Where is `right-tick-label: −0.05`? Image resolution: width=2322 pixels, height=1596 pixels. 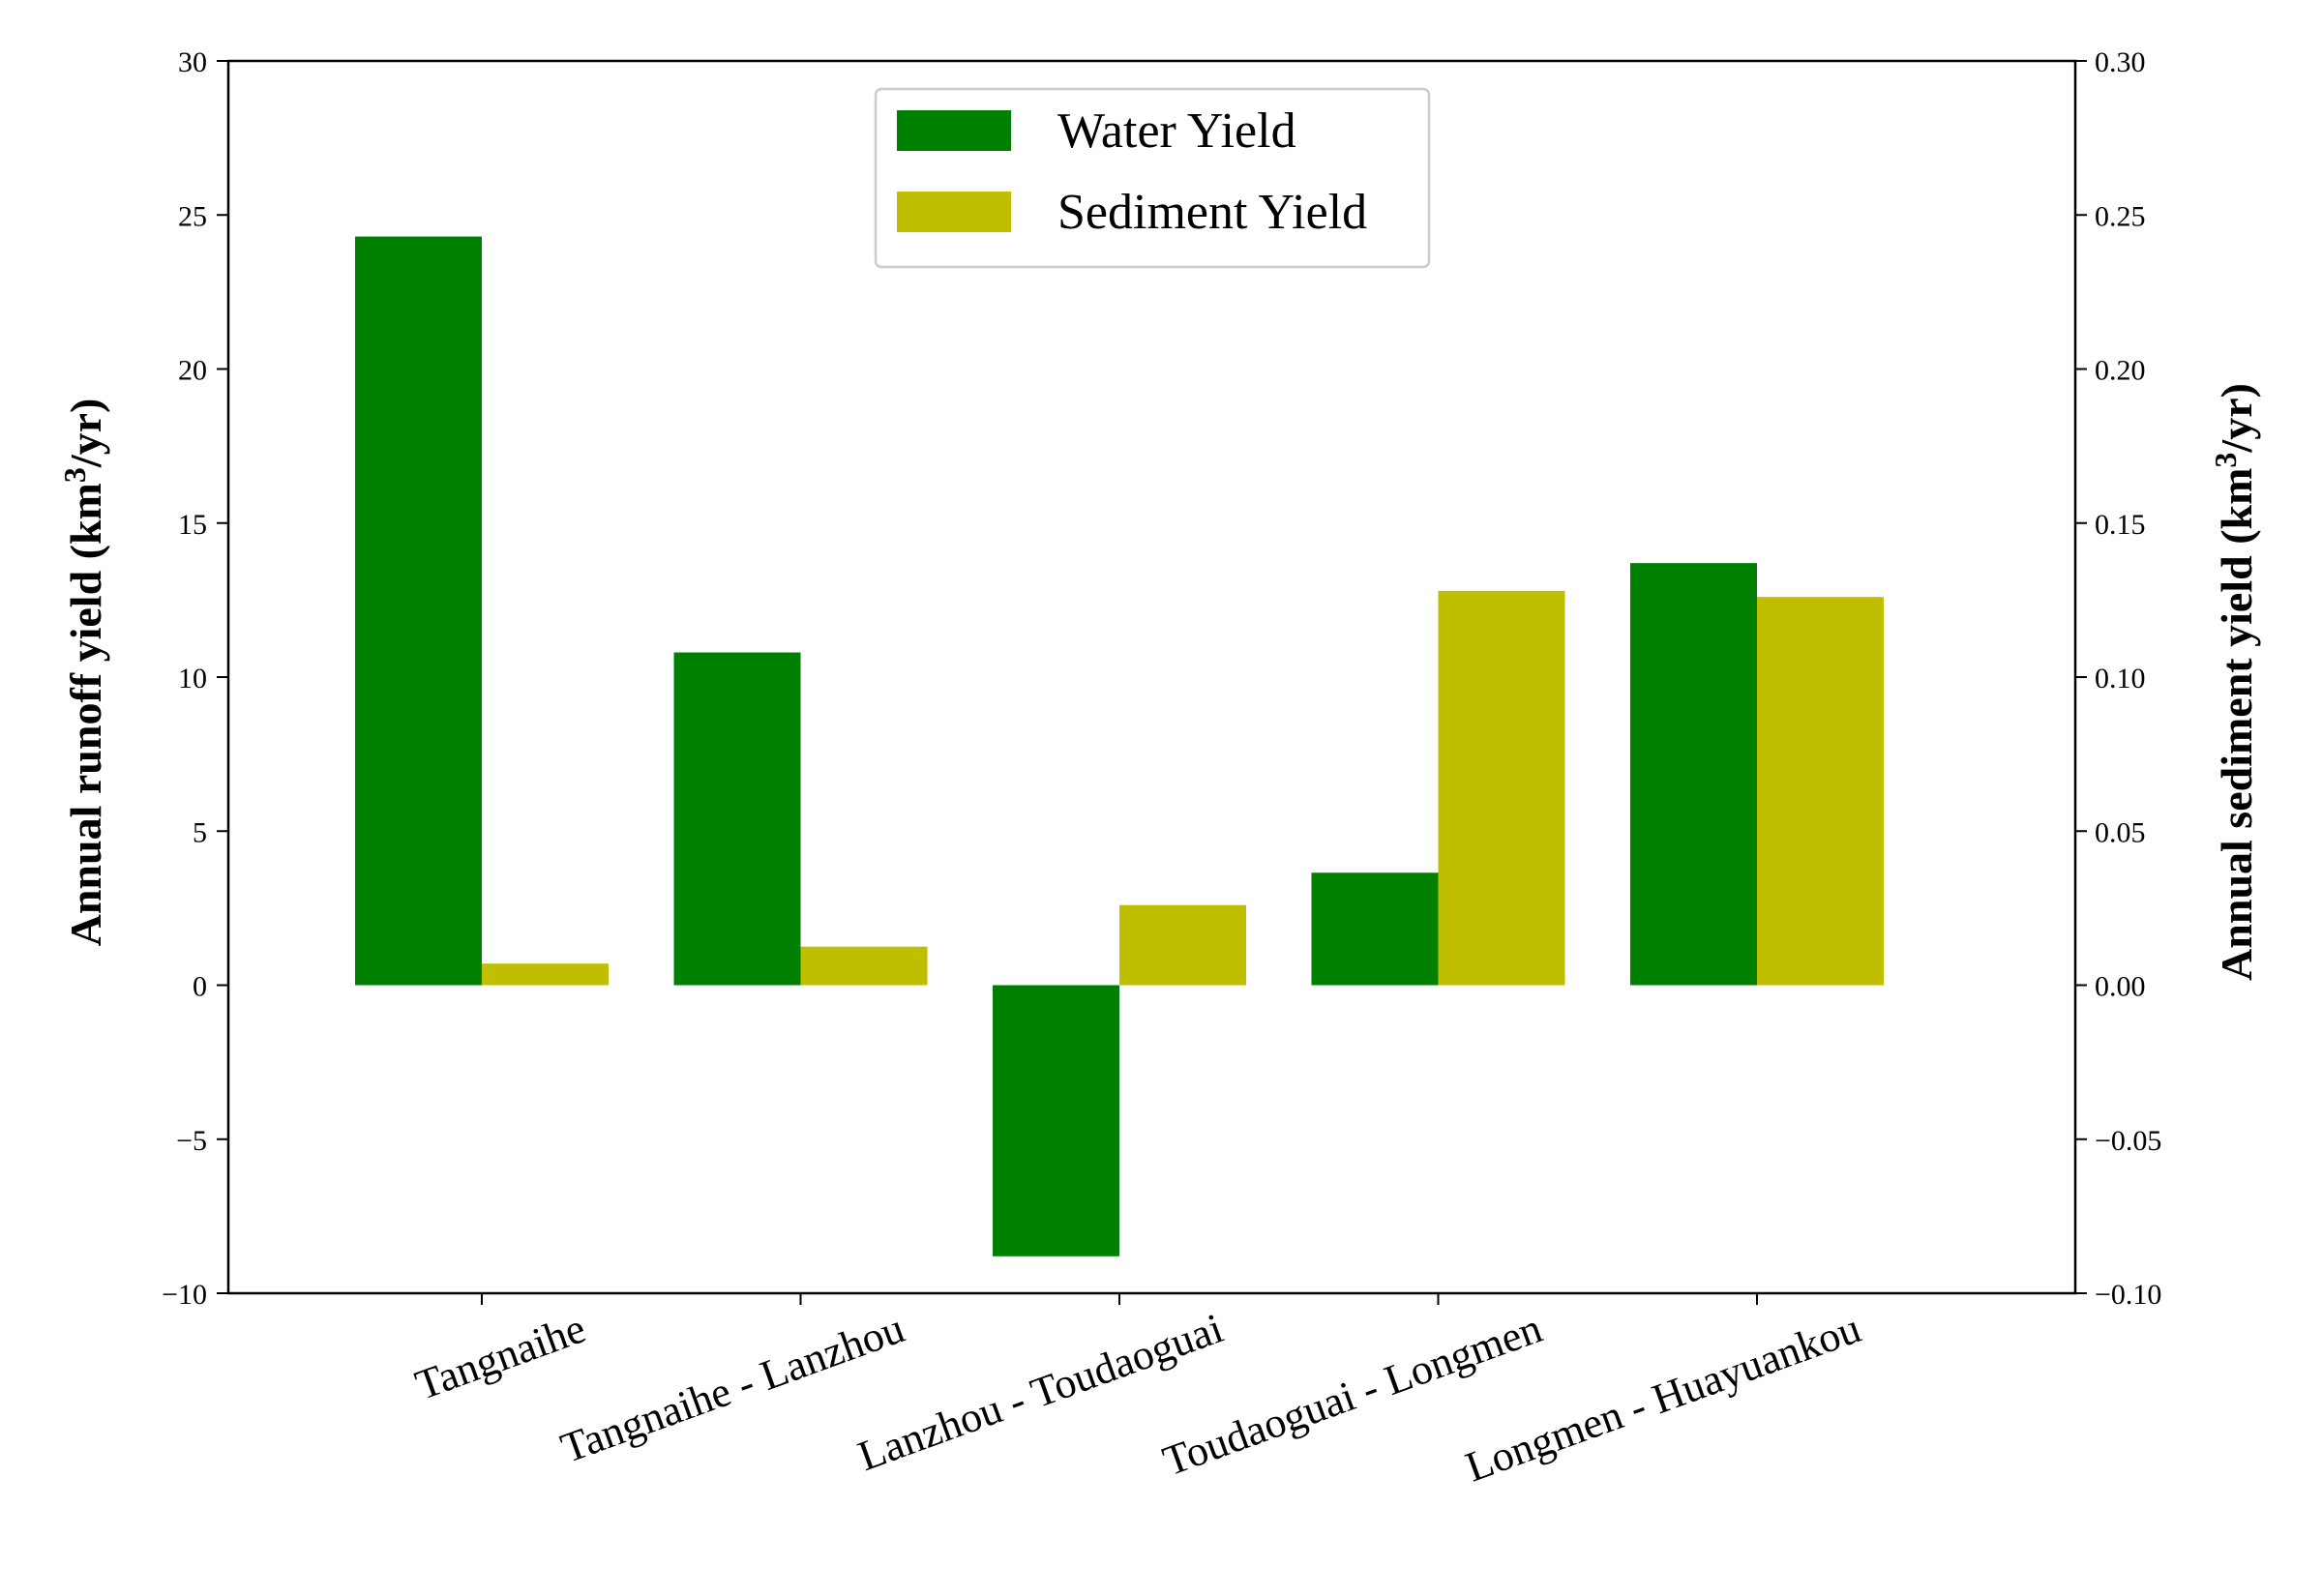
right-tick-label: −0.05 is located at coordinates (2128, 1141).